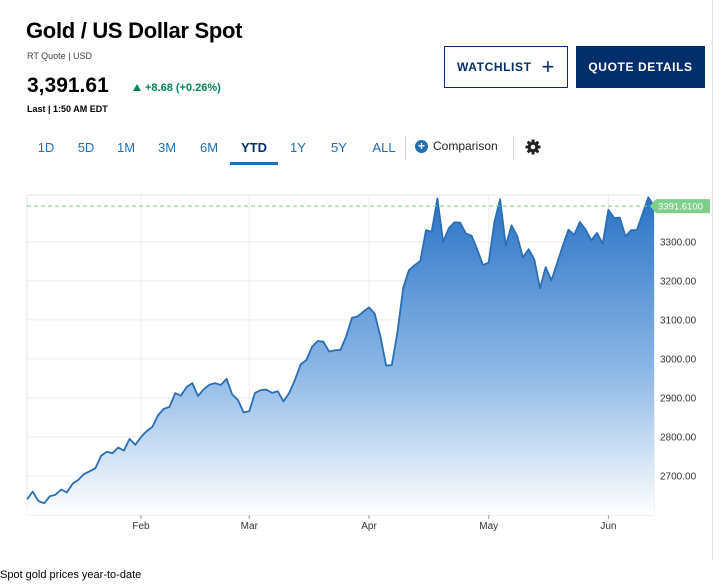 This screenshot has height=586, width=719. I want to click on watchlist-button: WATCHLIST +, so click(506, 67).